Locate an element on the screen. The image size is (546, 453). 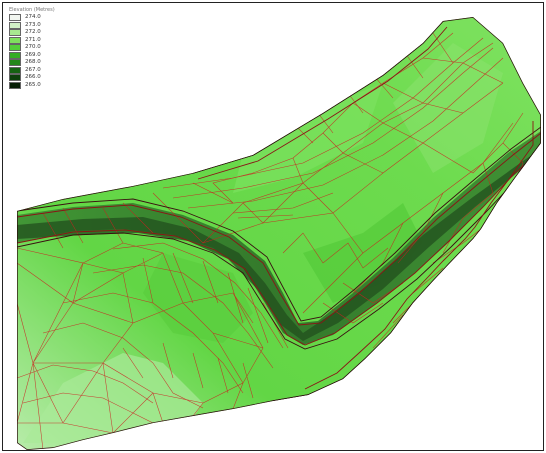
legend-label: 270.0 is located at coordinates (33, 47).